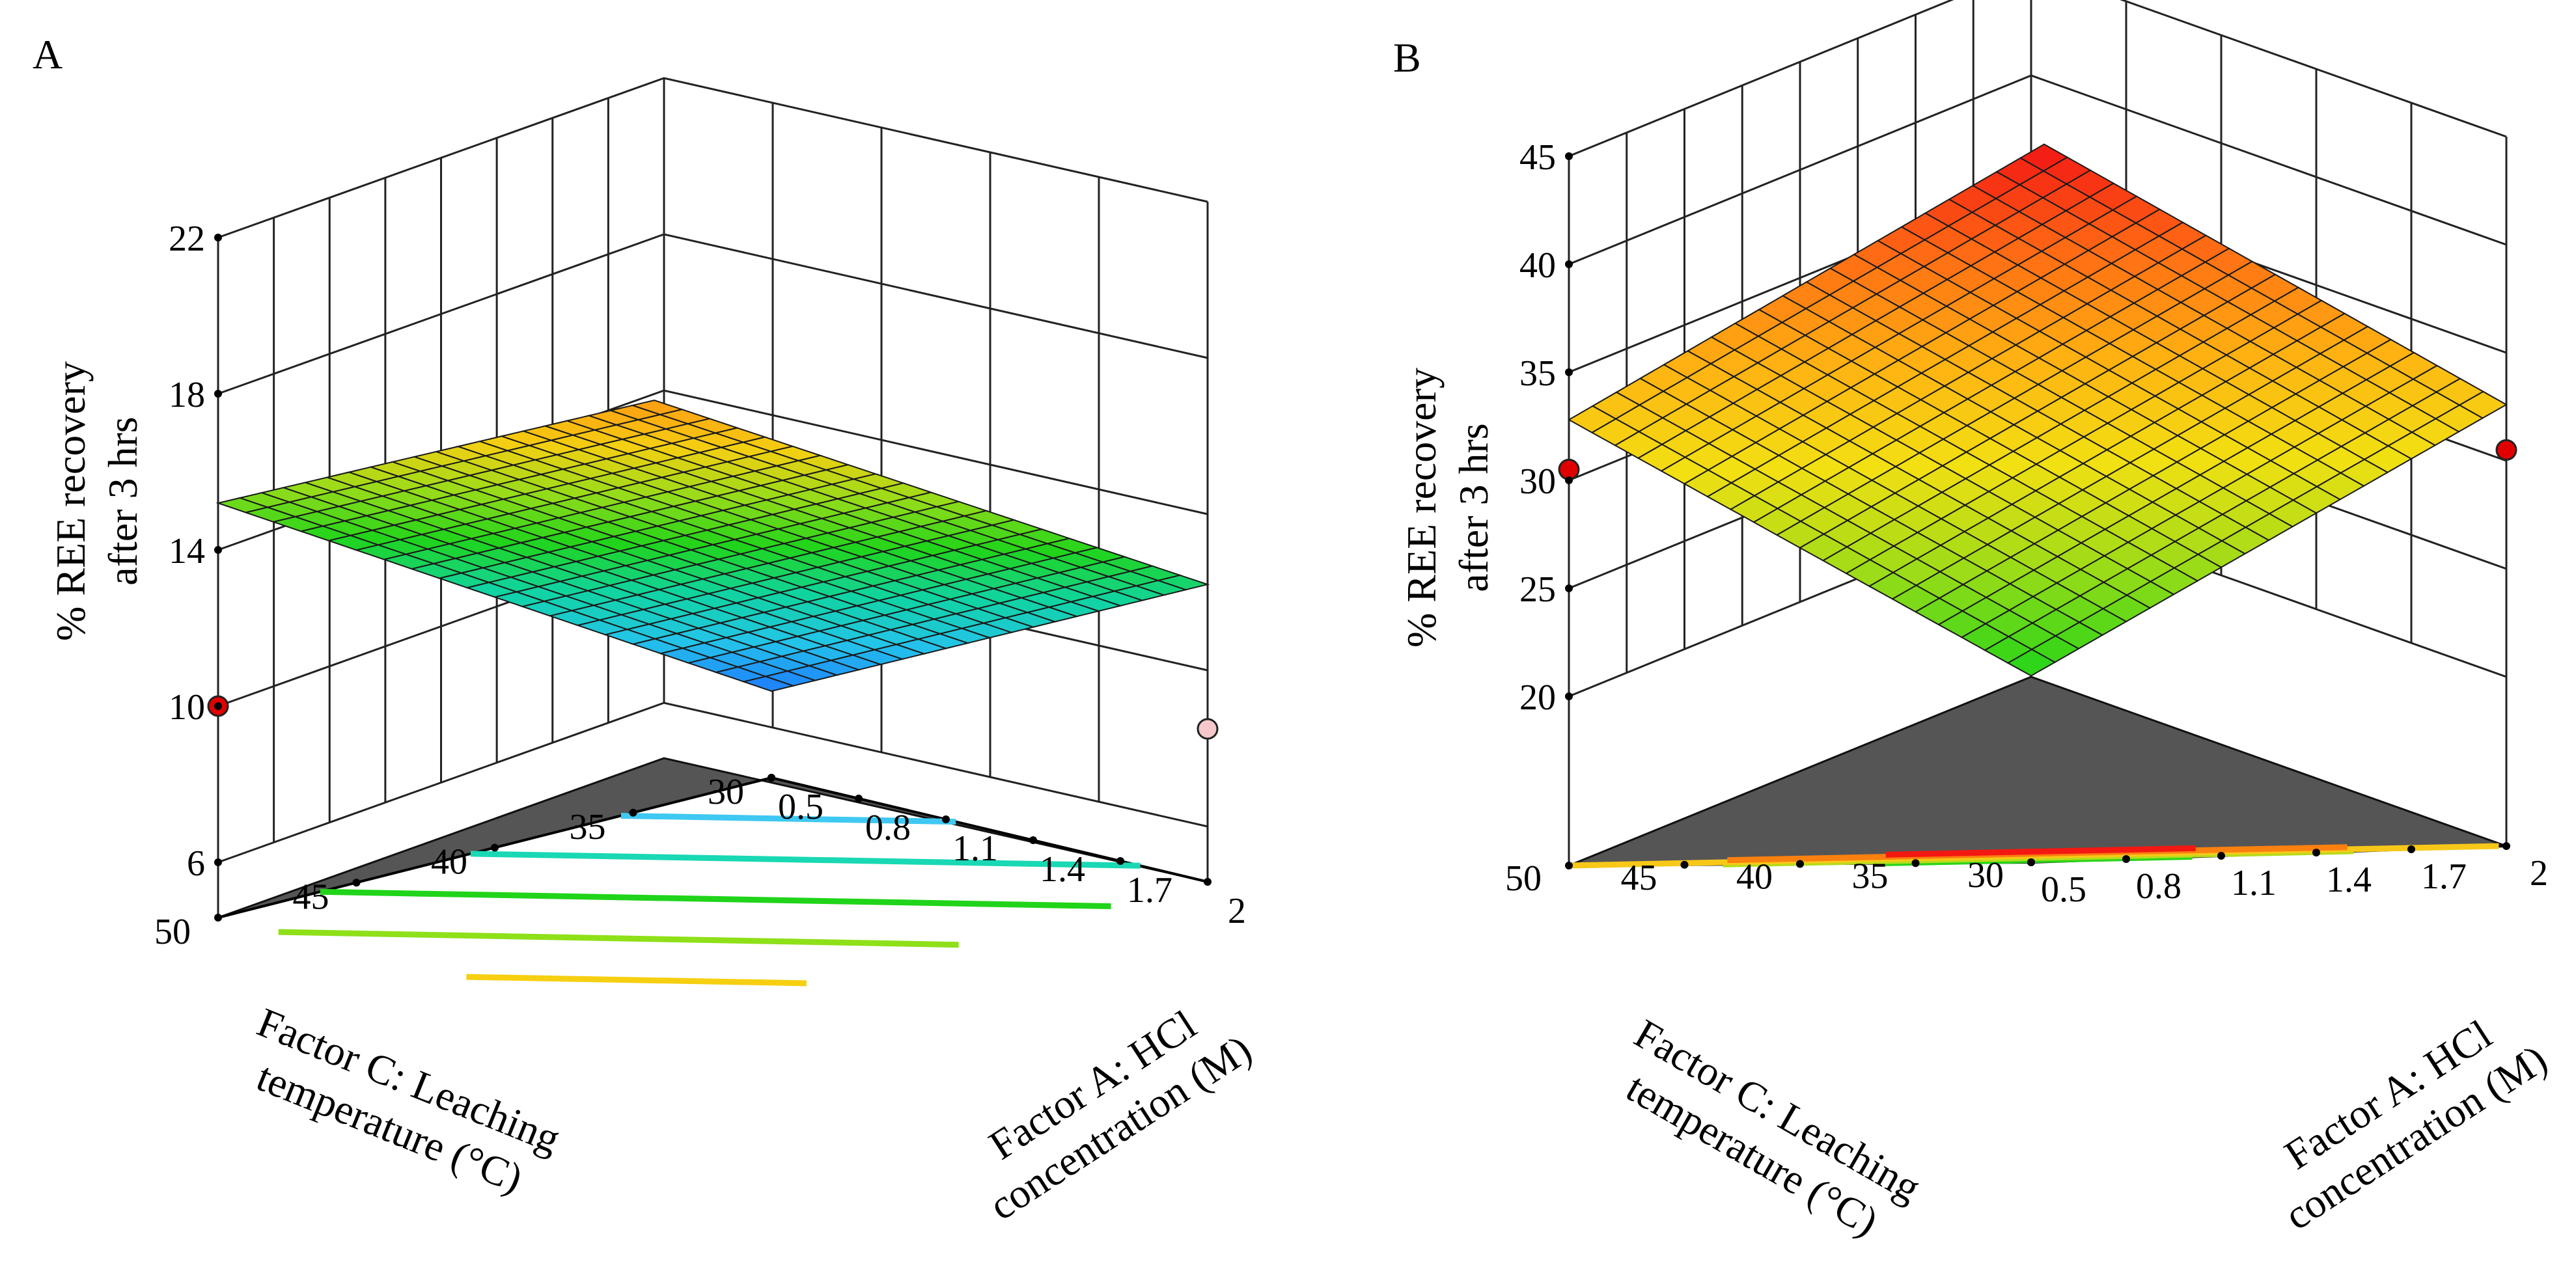 The image size is (2576, 1271). What do you see at coordinates (726, 792) in the screenshot?
I see `panel-a-temp-tick-label: 30` at bounding box center [726, 792].